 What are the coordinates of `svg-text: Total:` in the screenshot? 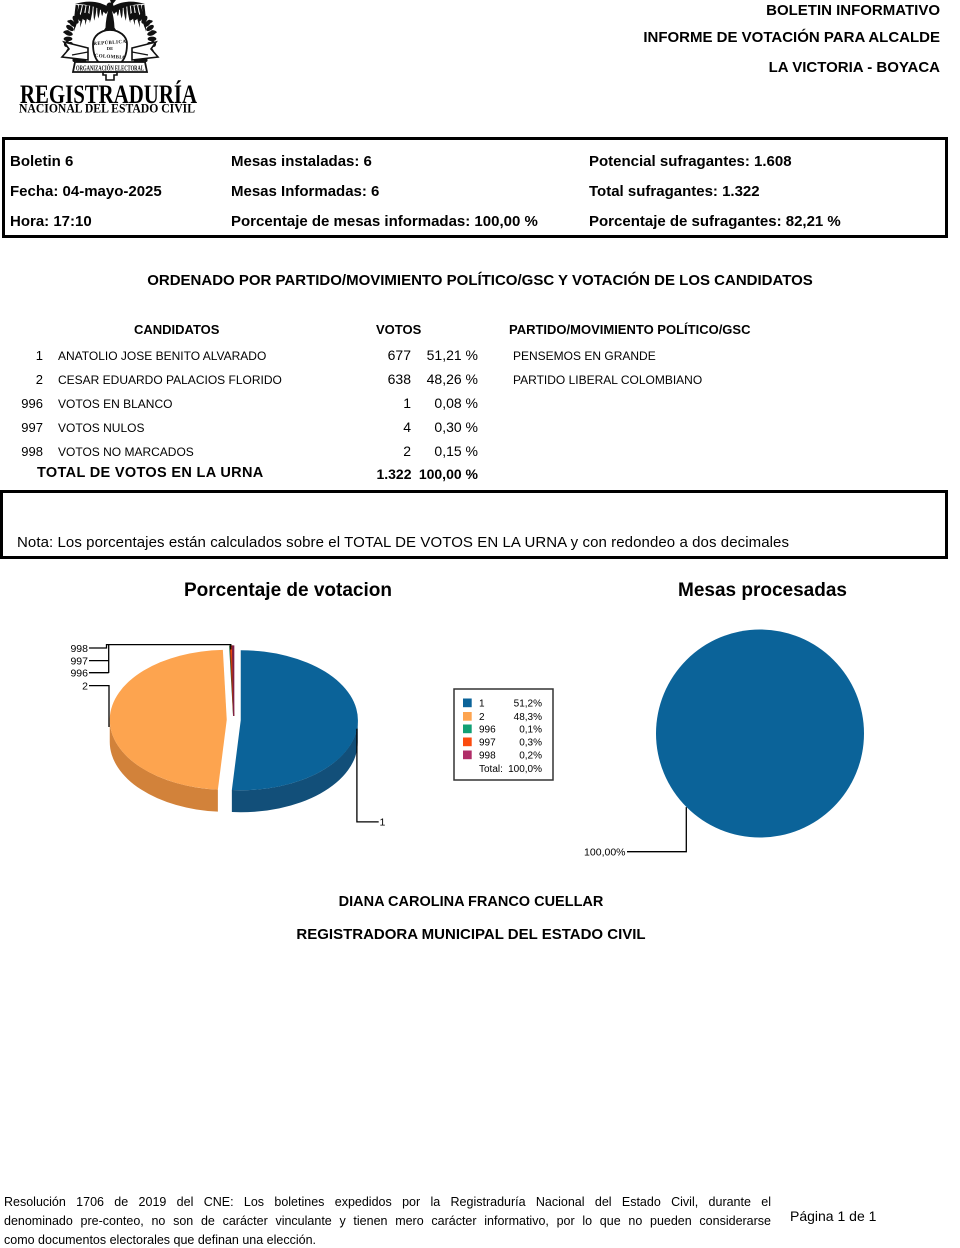 It's located at (491, 769).